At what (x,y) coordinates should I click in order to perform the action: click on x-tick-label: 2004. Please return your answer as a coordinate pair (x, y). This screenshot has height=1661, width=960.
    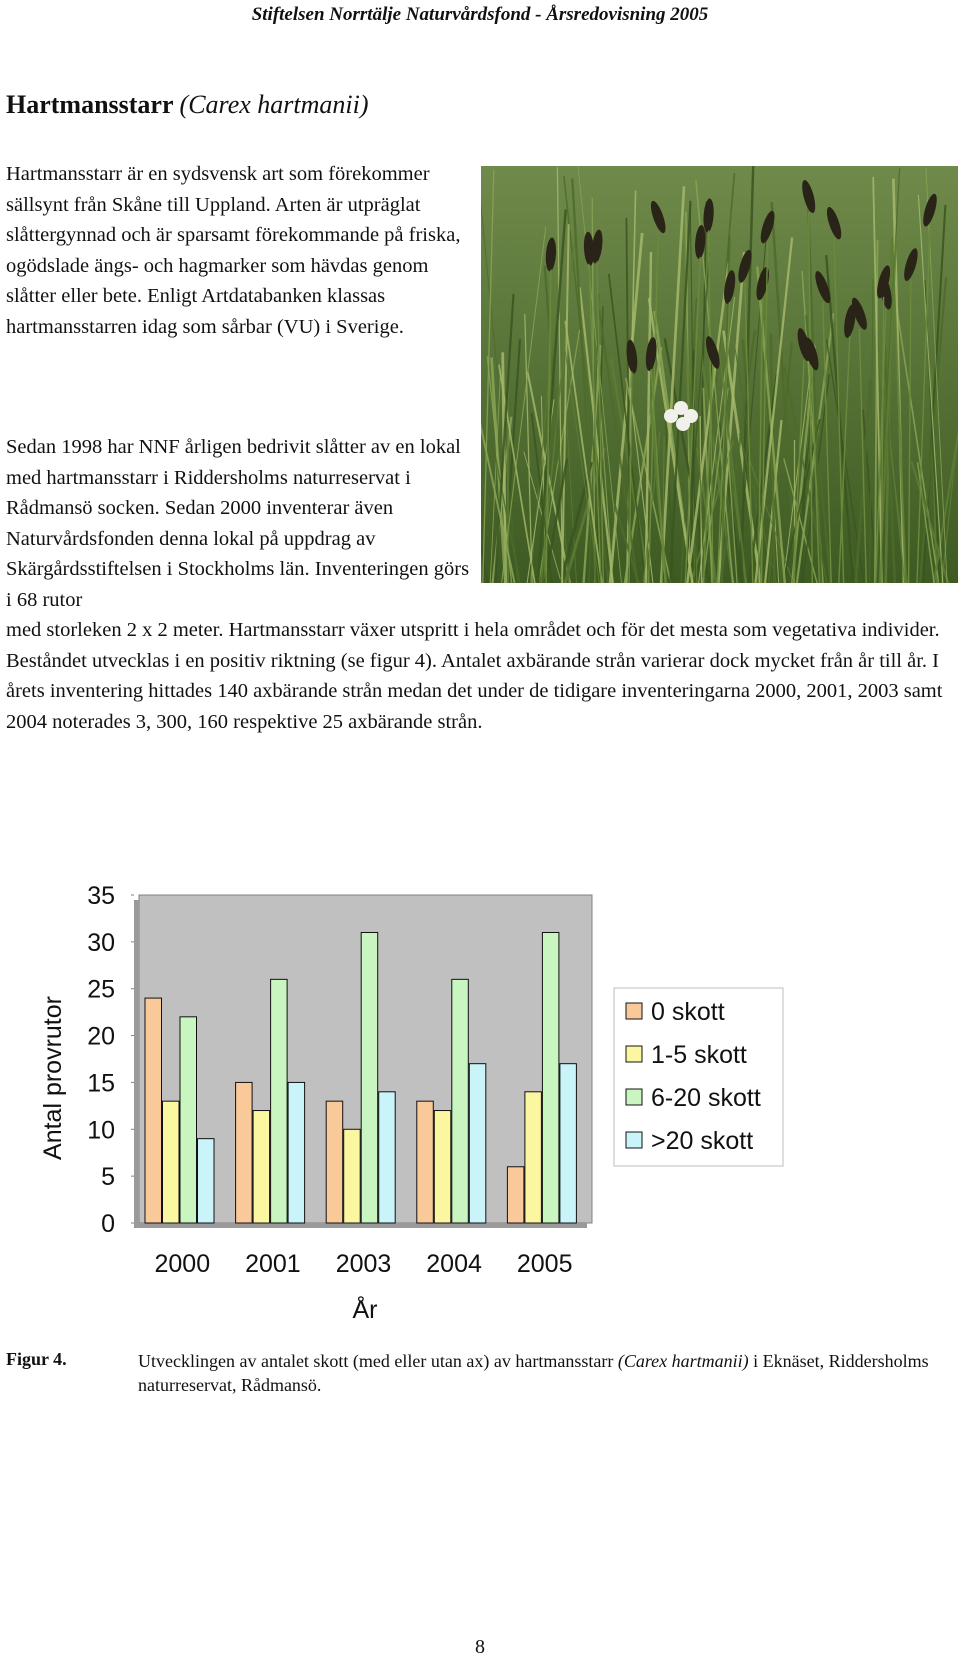
    Looking at the image, I should click on (454, 1264).